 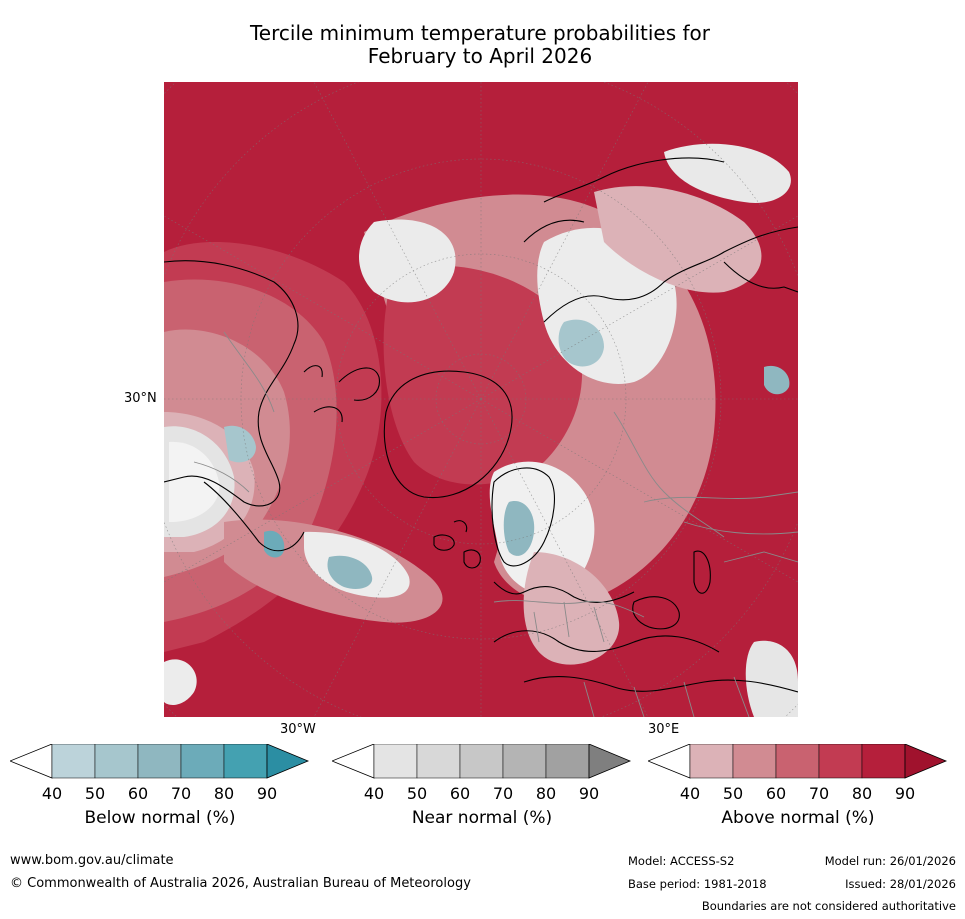 What do you see at coordinates (341, 394) in the screenshot?
I see `coastline-canadian-archipelago` at bounding box center [341, 394].